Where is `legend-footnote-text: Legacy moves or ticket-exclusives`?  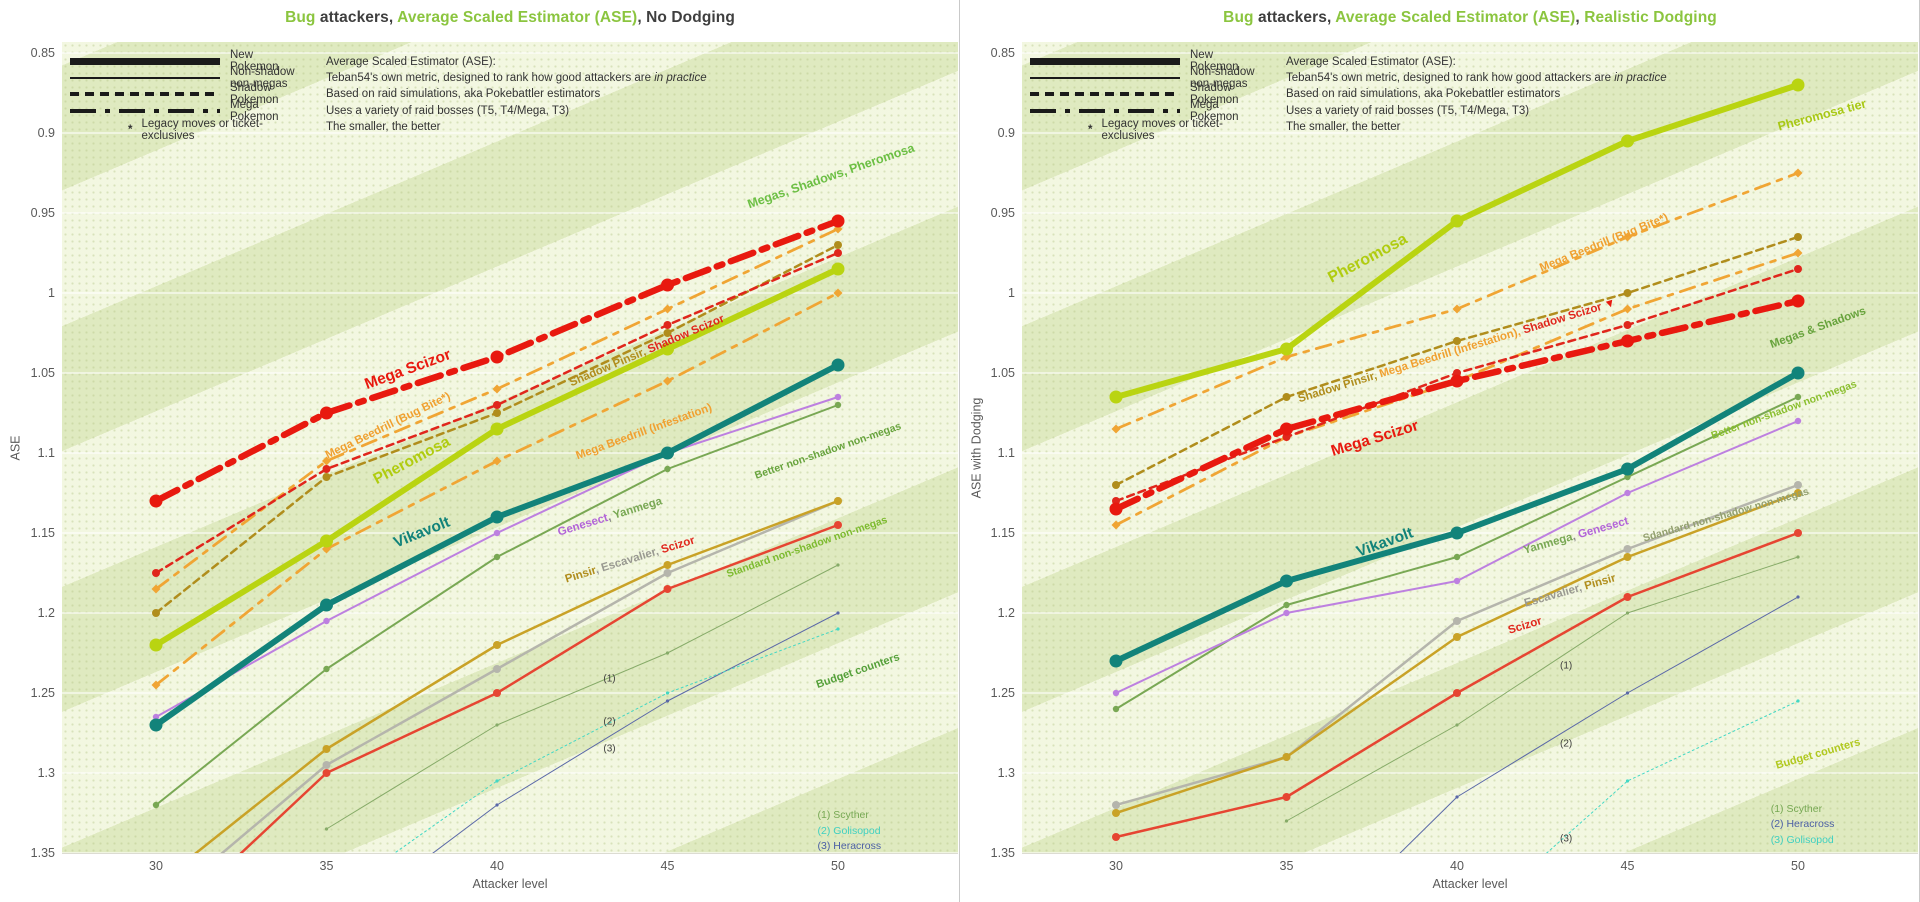
legend-footnote-text: Legacy moves or ticket-exclusives is located at coordinates (202, 130).